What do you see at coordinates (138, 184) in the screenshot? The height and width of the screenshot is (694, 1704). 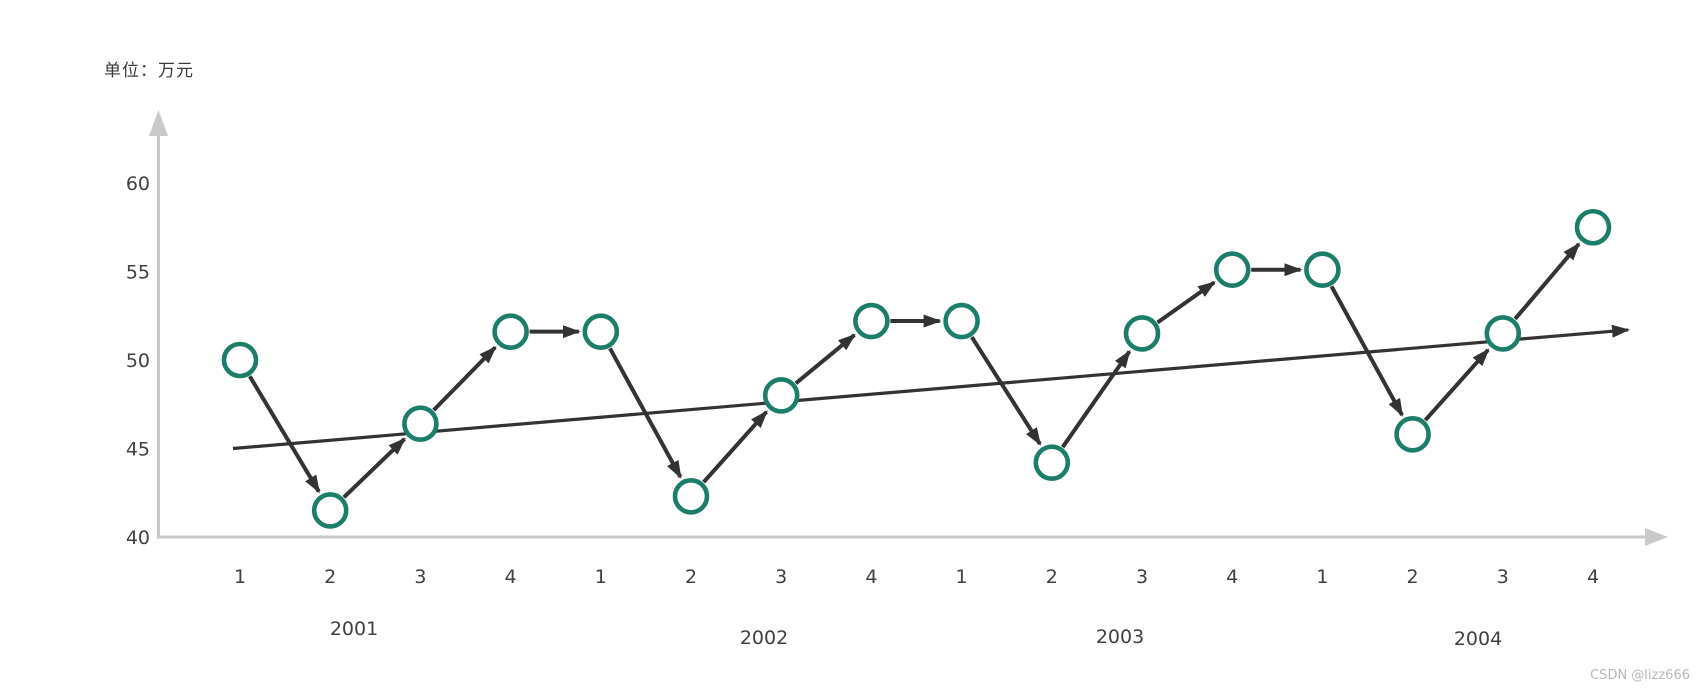 I see `y-tick-label: 60` at bounding box center [138, 184].